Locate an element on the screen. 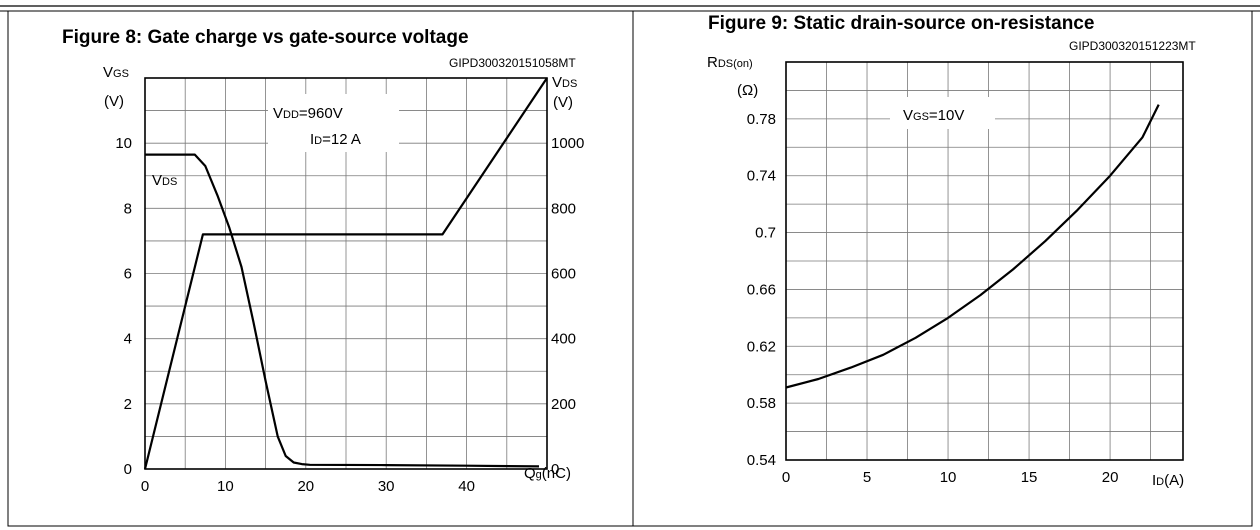 Image resolution: width=1260 pixels, height=530 pixels. figure-9-x-tick-label: 15 is located at coordinates (1029, 477).